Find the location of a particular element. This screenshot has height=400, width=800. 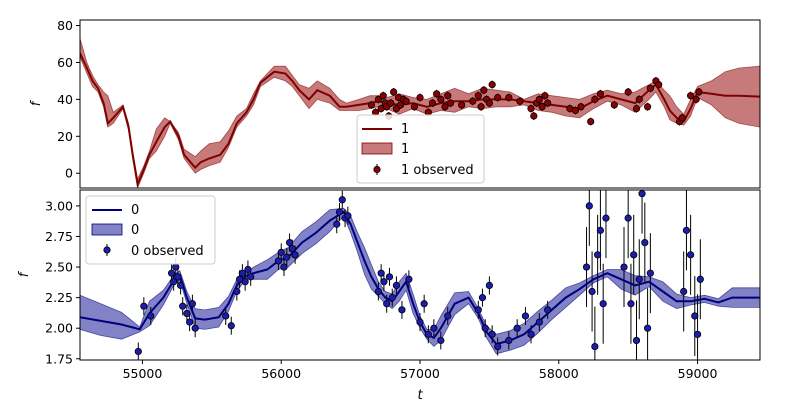

top-legend-label-observed: 1 observed is located at coordinates (437, 170).